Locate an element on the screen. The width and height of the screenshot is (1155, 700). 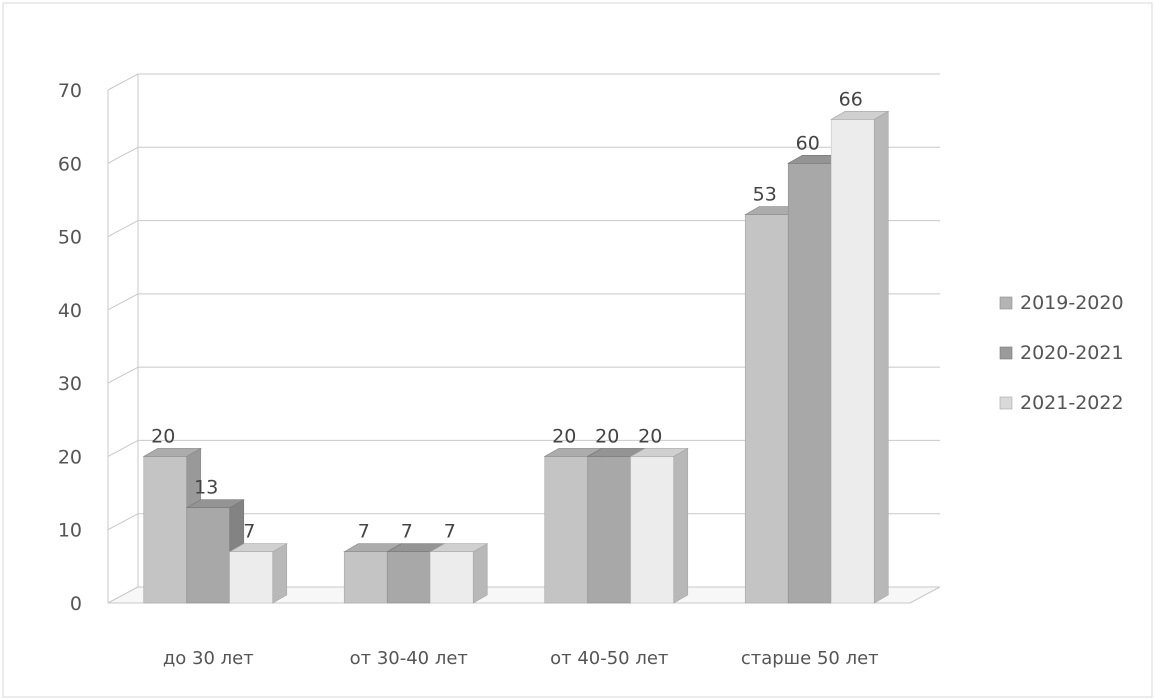
x-tick-label: от 40-50 лет is located at coordinates (609, 658).